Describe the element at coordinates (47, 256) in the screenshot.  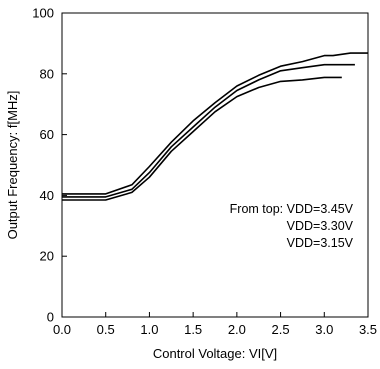
I see `y-tick-label: 20` at that location.